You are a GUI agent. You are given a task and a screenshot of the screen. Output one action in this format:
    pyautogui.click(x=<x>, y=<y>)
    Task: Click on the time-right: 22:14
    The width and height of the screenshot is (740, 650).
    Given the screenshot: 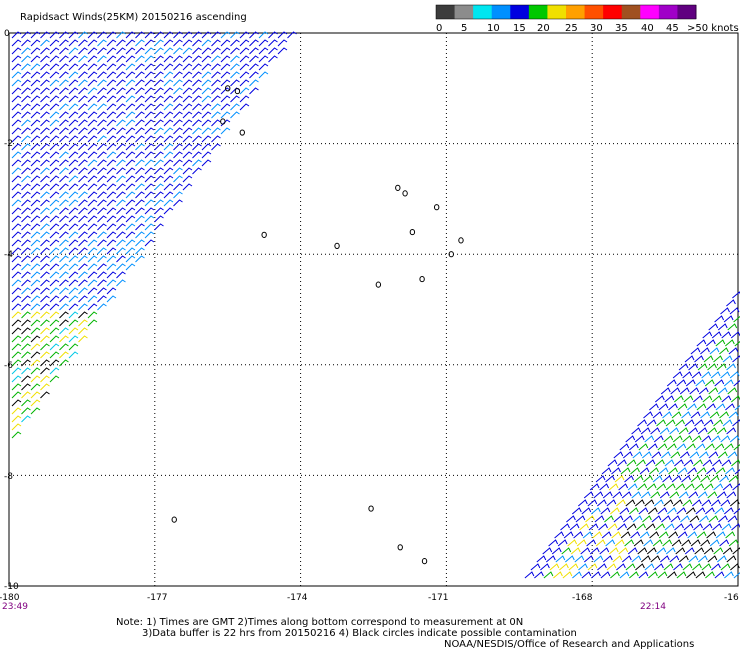 What is the action you would take?
    pyautogui.click(x=653, y=607)
    